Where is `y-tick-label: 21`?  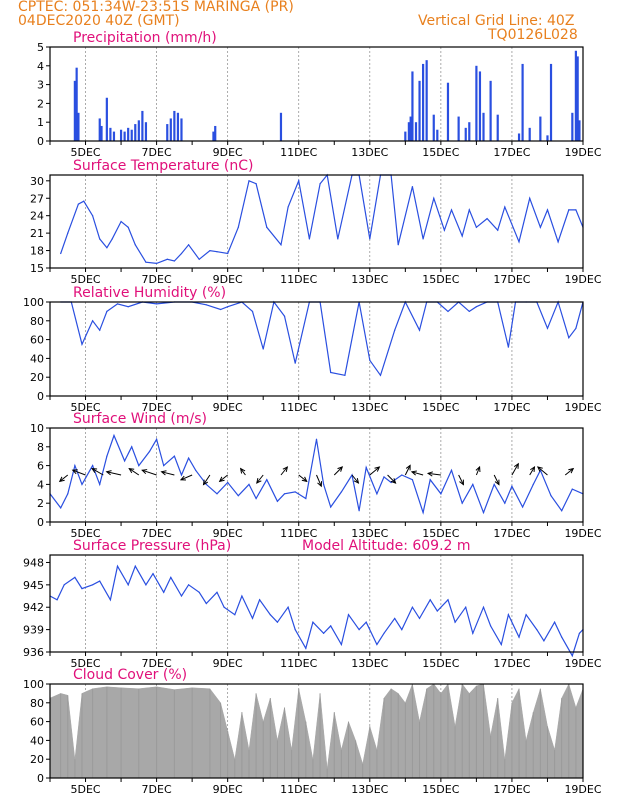
y-tick-label: 21 is located at coordinates (37, 233).